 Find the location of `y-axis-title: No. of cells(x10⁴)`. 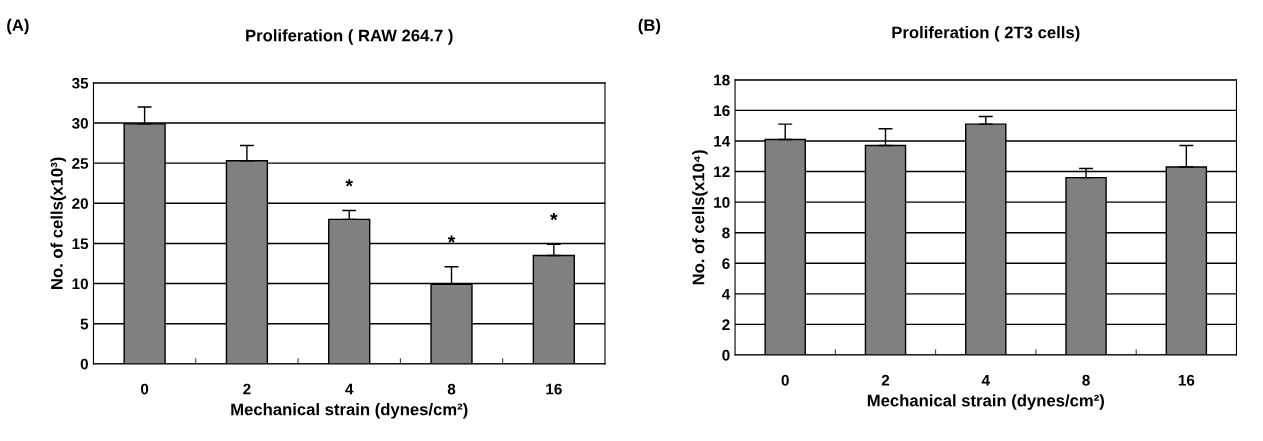

y-axis-title: No. of cells(x10⁴) is located at coordinates (700, 217).